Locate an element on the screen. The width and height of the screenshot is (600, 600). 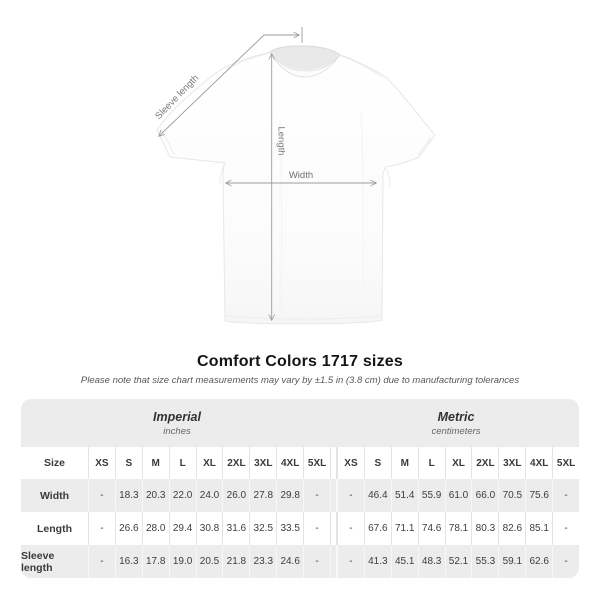
width-metric-cell: 46.4 is located at coordinates (377, 495).